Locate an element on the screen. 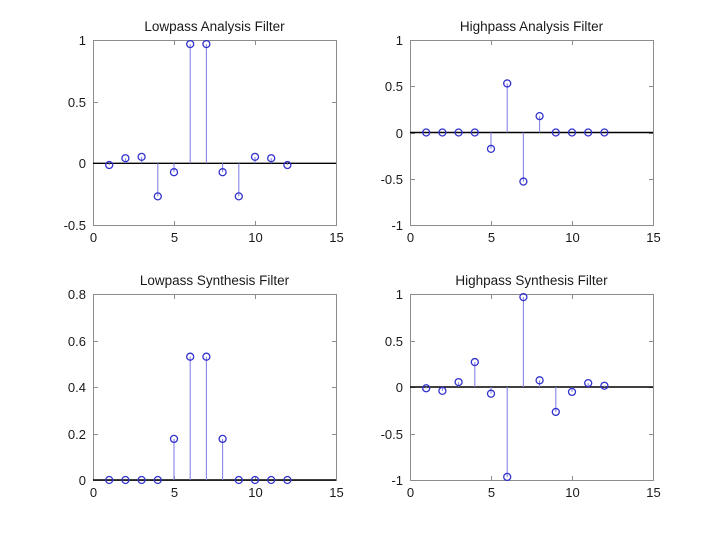 Image resolution: width=720 pixels, height=540 pixels. subplot-title: Lowpass Synthesis Filter is located at coordinates (215, 280).